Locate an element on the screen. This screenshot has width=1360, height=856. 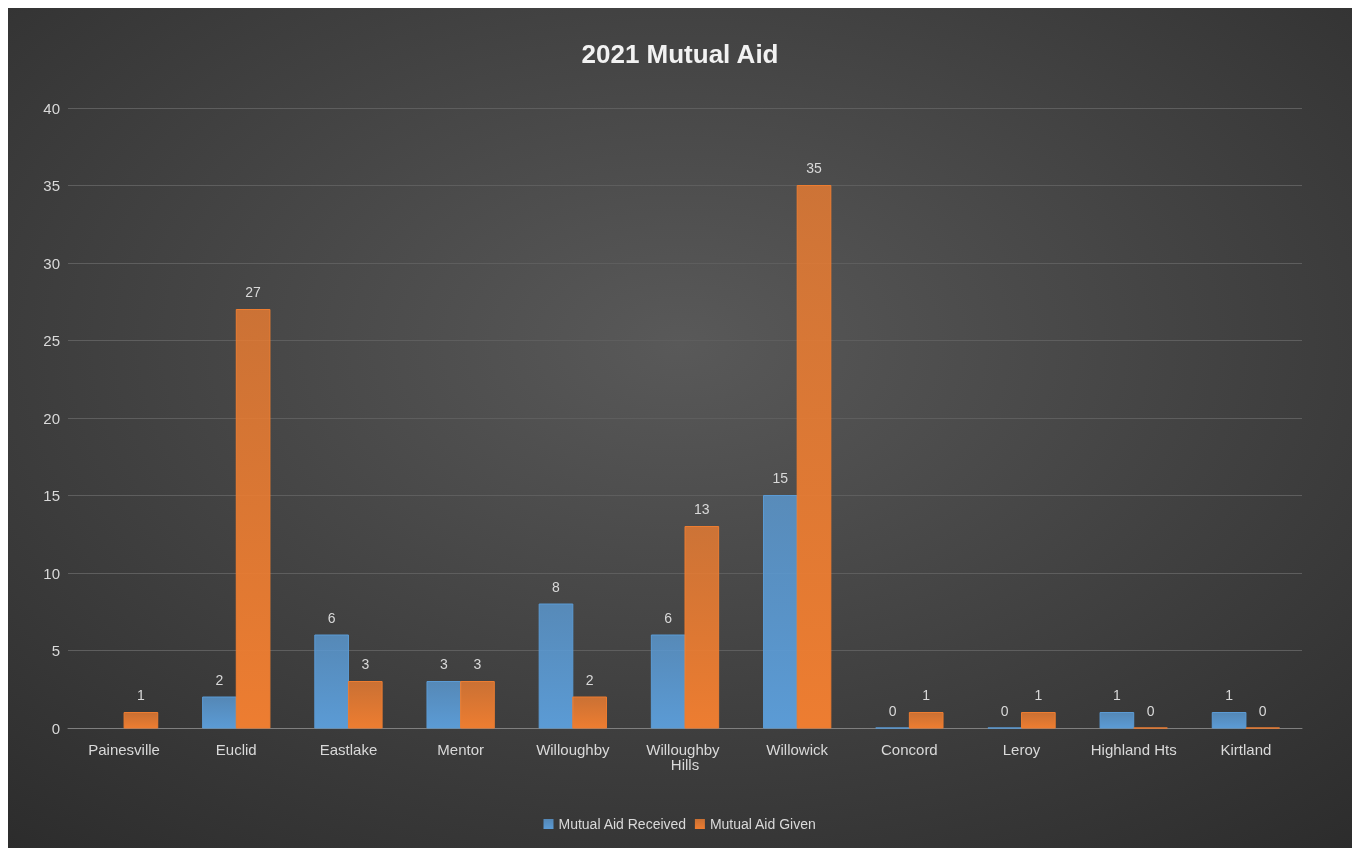
data-label: 13 is located at coordinates (702, 509).